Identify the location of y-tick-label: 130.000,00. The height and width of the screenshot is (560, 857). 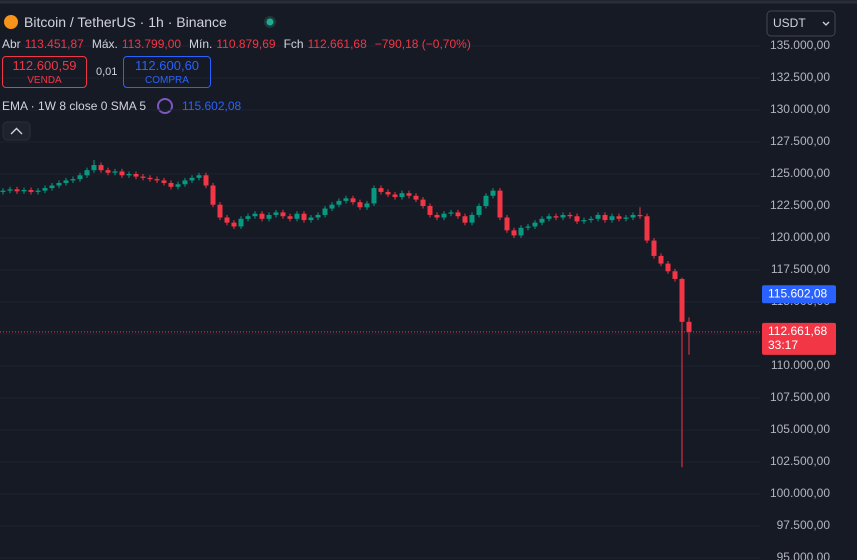
(800, 109).